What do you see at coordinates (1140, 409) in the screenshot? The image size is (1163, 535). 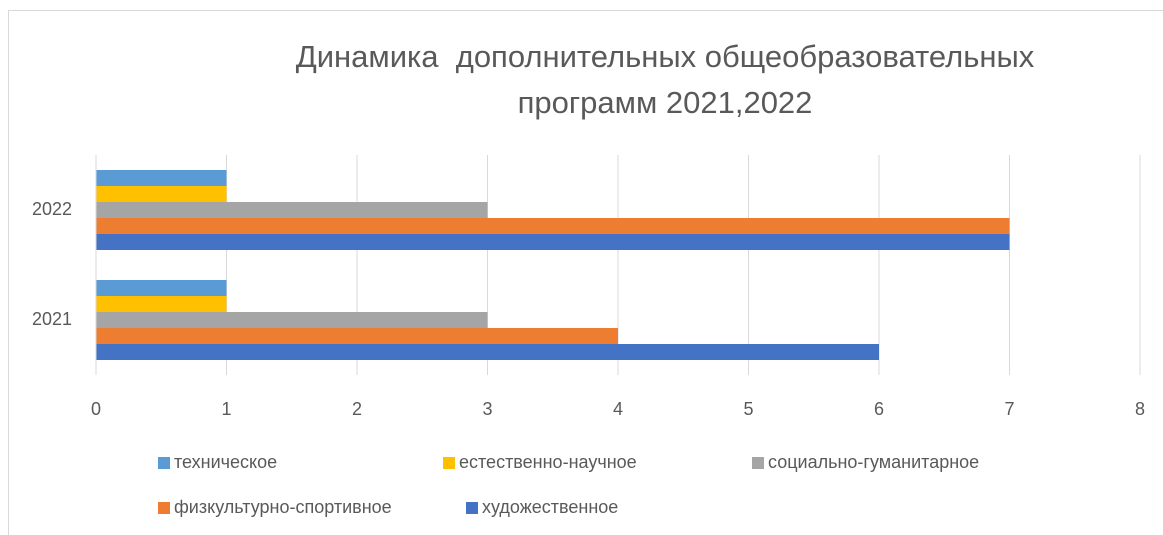 I see `x-tick-label: 8` at bounding box center [1140, 409].